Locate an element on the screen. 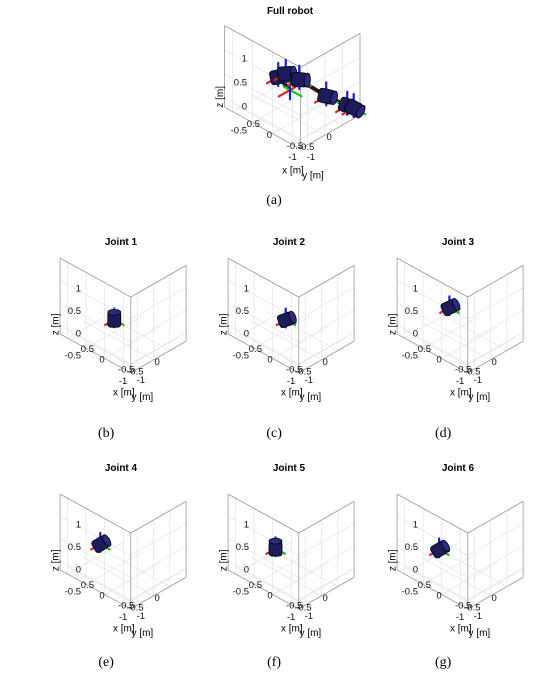 The width and height of the screenshot is (550, 678). joint-4-body is located at coordinates (327, 96).